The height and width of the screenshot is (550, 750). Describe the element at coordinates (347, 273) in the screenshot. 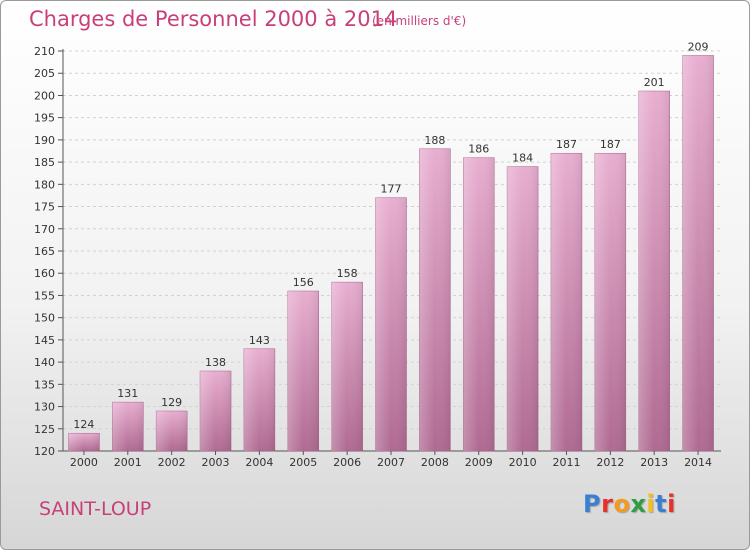

I see `data-label-2006: 158` at that location.